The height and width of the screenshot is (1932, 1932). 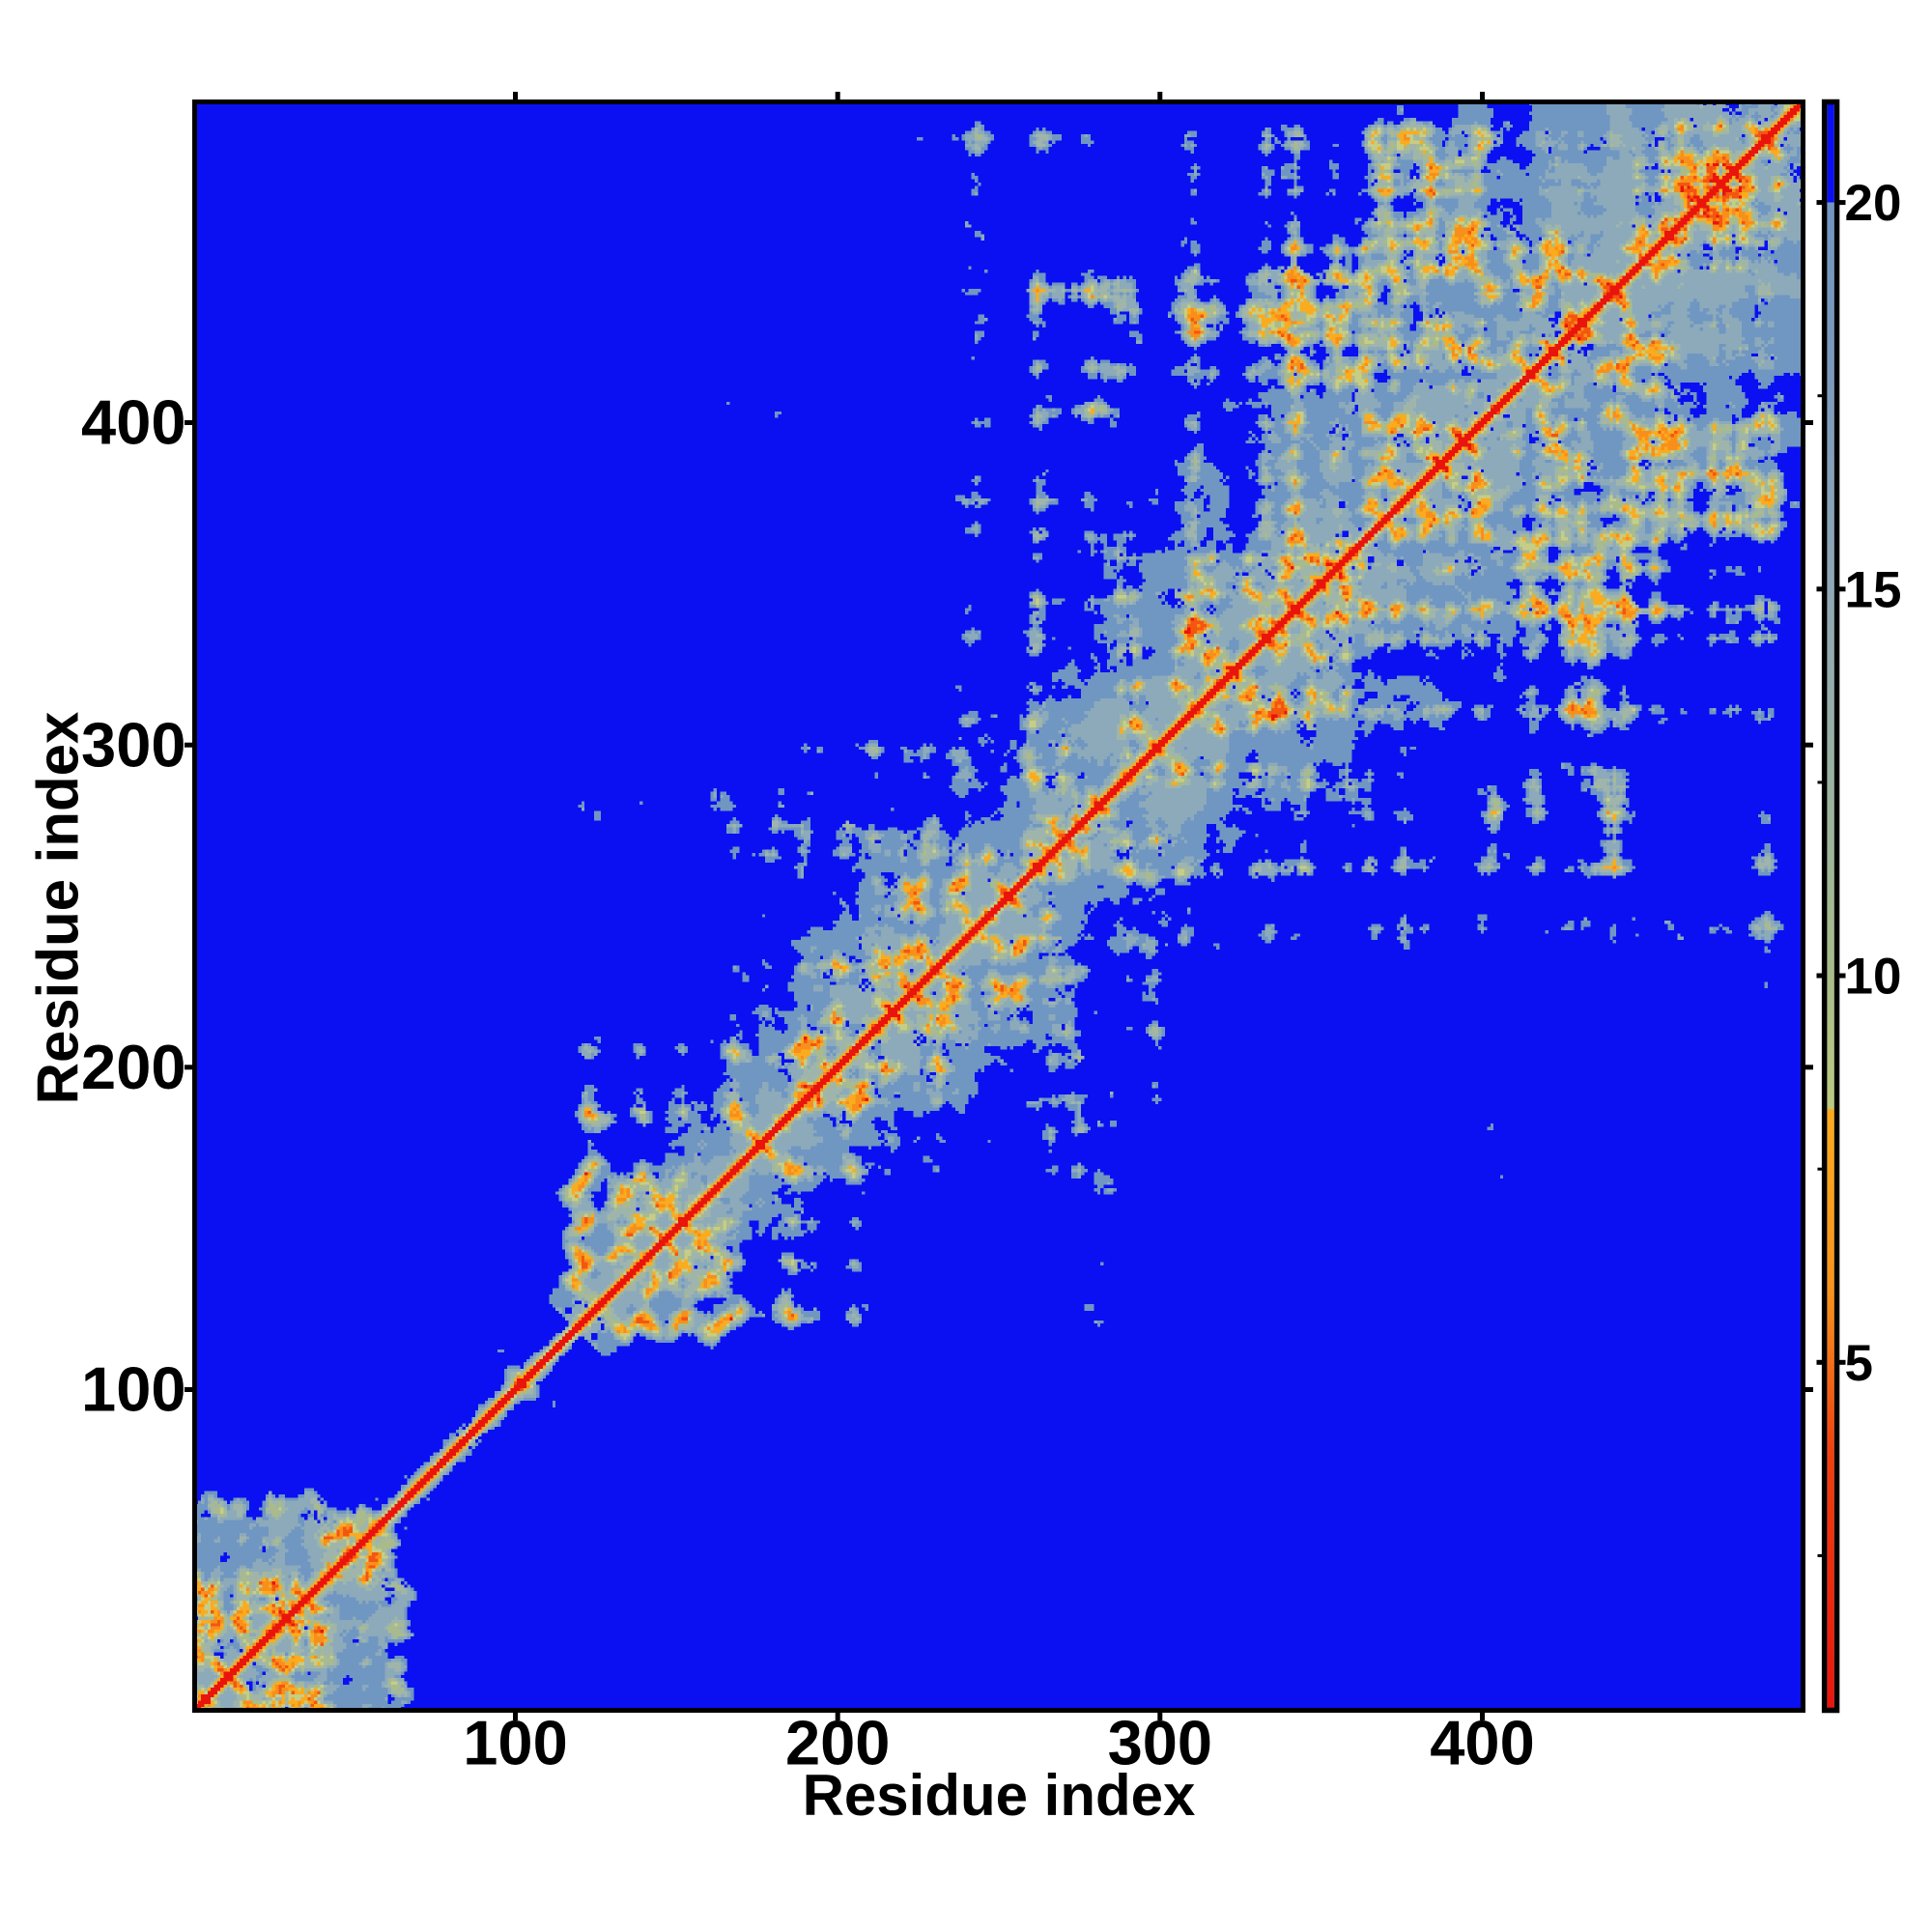 What do you see at coordinates (1873, 589) in the screenshot?
I see `svg-text: 15` at bounding box center [1873, 589].